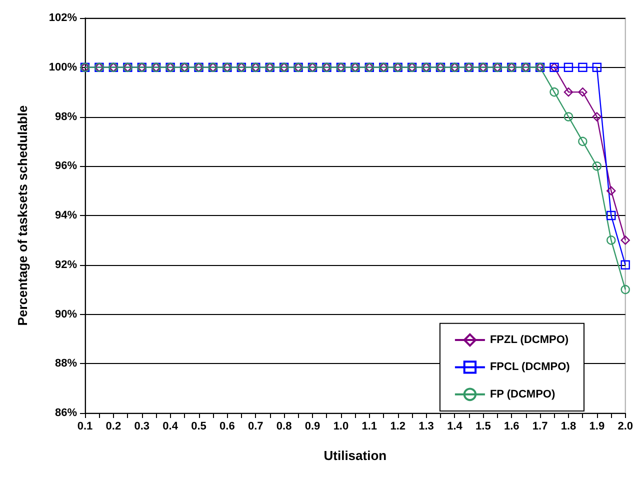 The width and height of the screenshot is (644, 481). Describe the element at coordinates (66, 264) in the screenshot. I see `y-tick-label: 92%` at that location.